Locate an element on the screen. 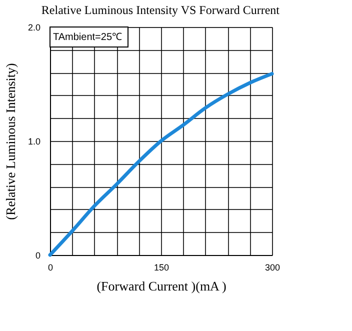 The width and height of the screenshot is (352, 331). x-tick-label: 150 is located at coordinates (162, 267).